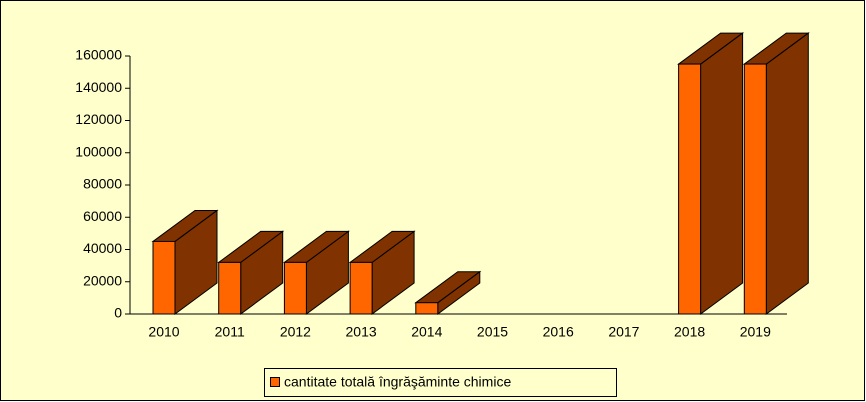  I want to click on y-tick-label: 20000, so click(102, 280).